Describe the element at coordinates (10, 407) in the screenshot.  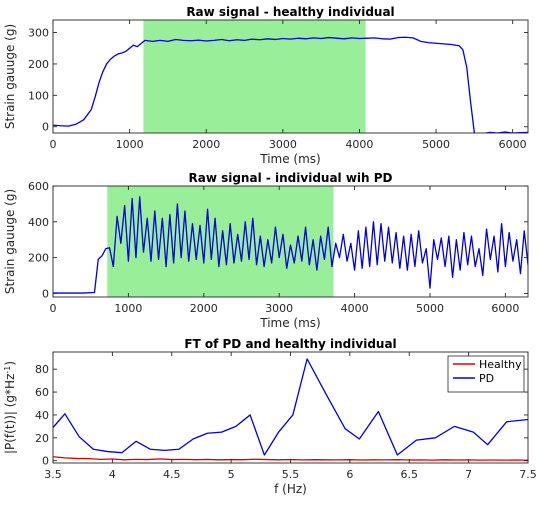
I see `y-axis-label: |P(f(t))| (g*Hz-1)` at that location.